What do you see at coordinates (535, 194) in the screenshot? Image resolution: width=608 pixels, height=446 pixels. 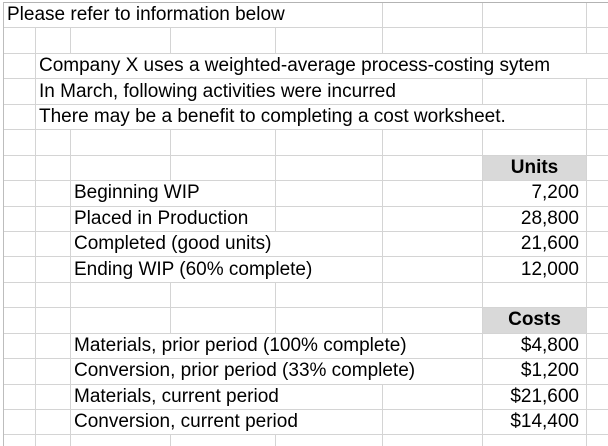 I see `cell-value-beginning-wip: 7,200` at bounding box center [535, 194].